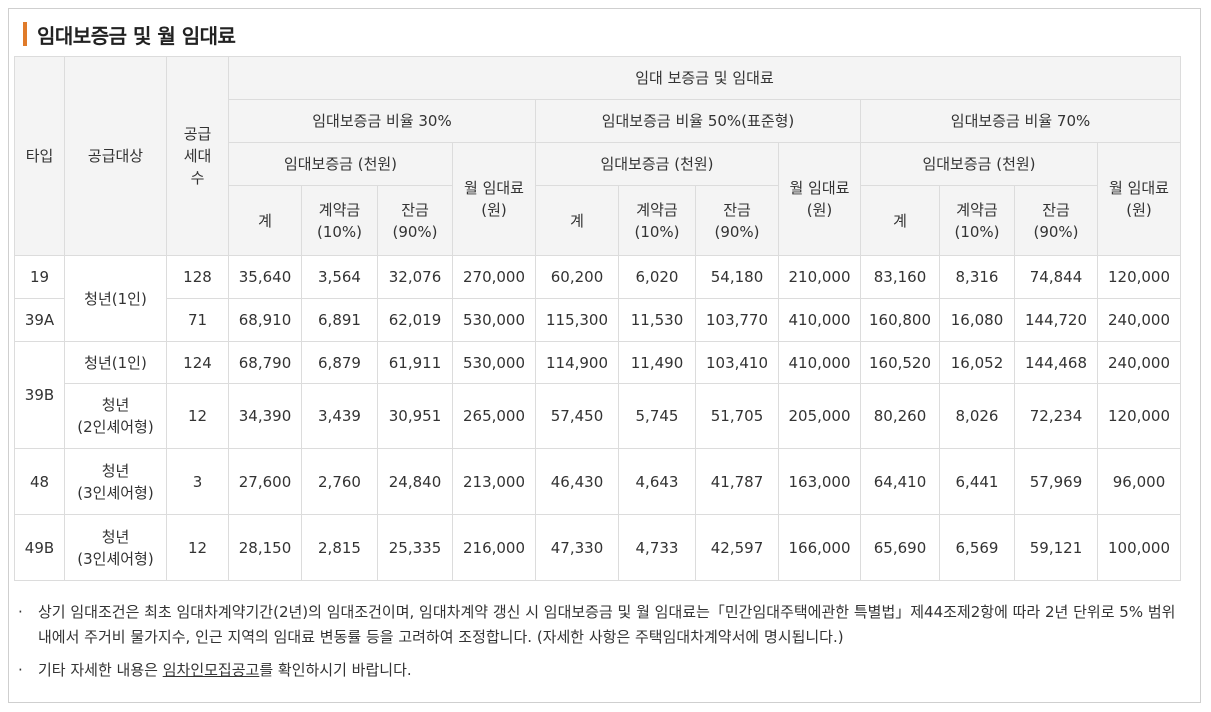 Image resolution: width=1211 pixels, height=712 pixels. What do you see at coordinates (339, 416) in the screenshot?
I see `cell-value: 3,439` at bounding box center [339, 416].